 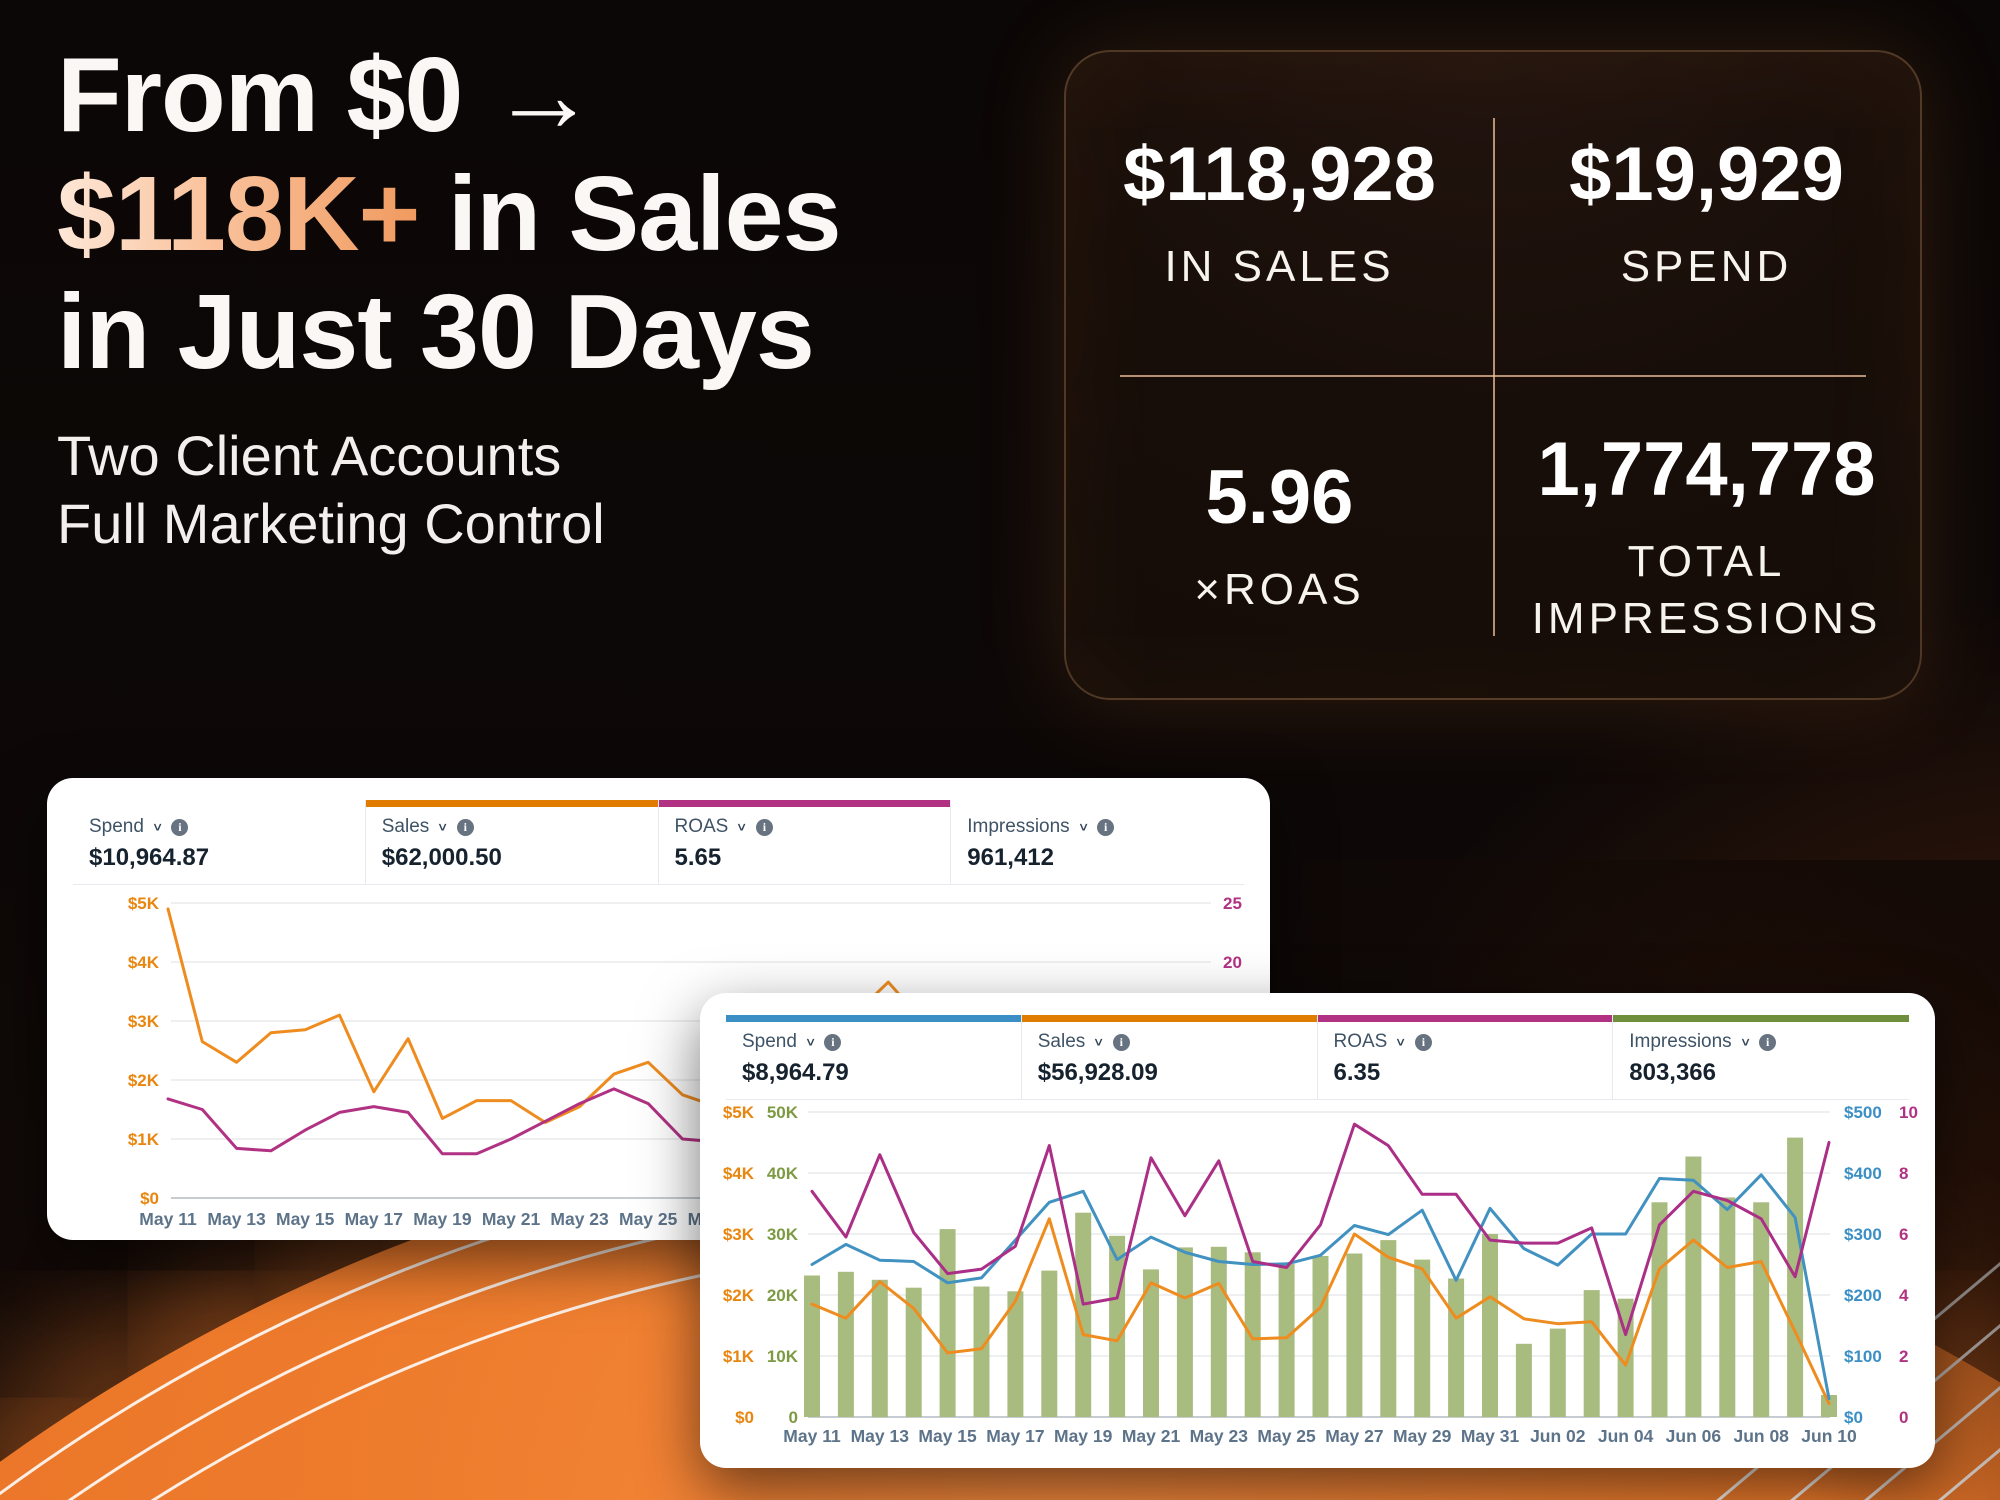 What do you see at coordinates (1863, 1295) in the screenshot?
I see `svg-text: $200` at bounding box center [1863, 1295].